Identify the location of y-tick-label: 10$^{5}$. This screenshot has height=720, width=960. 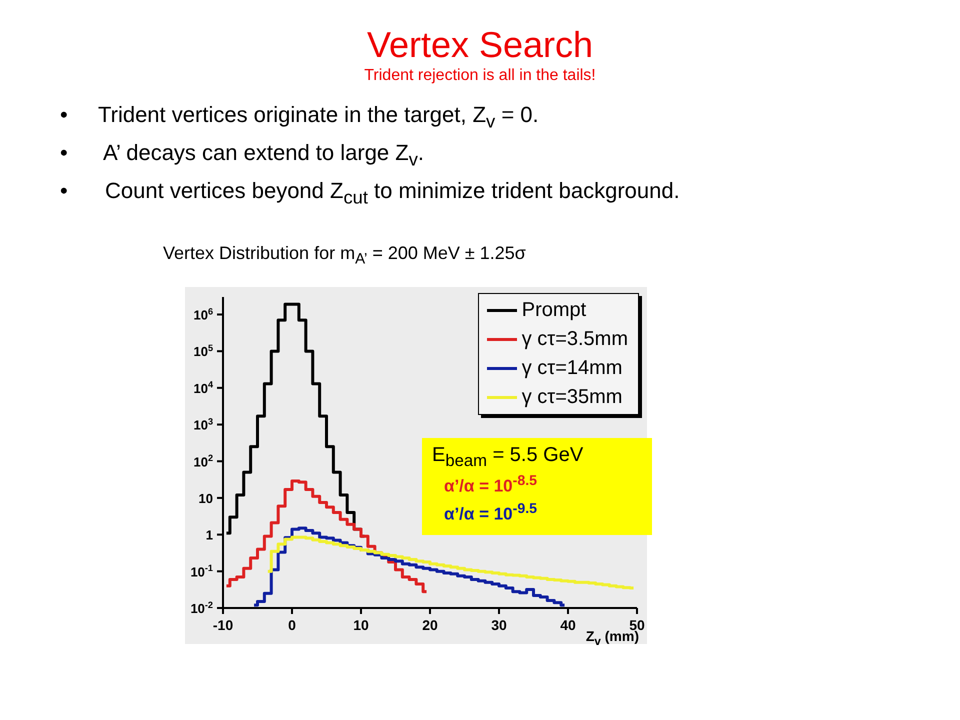
(203, 351).